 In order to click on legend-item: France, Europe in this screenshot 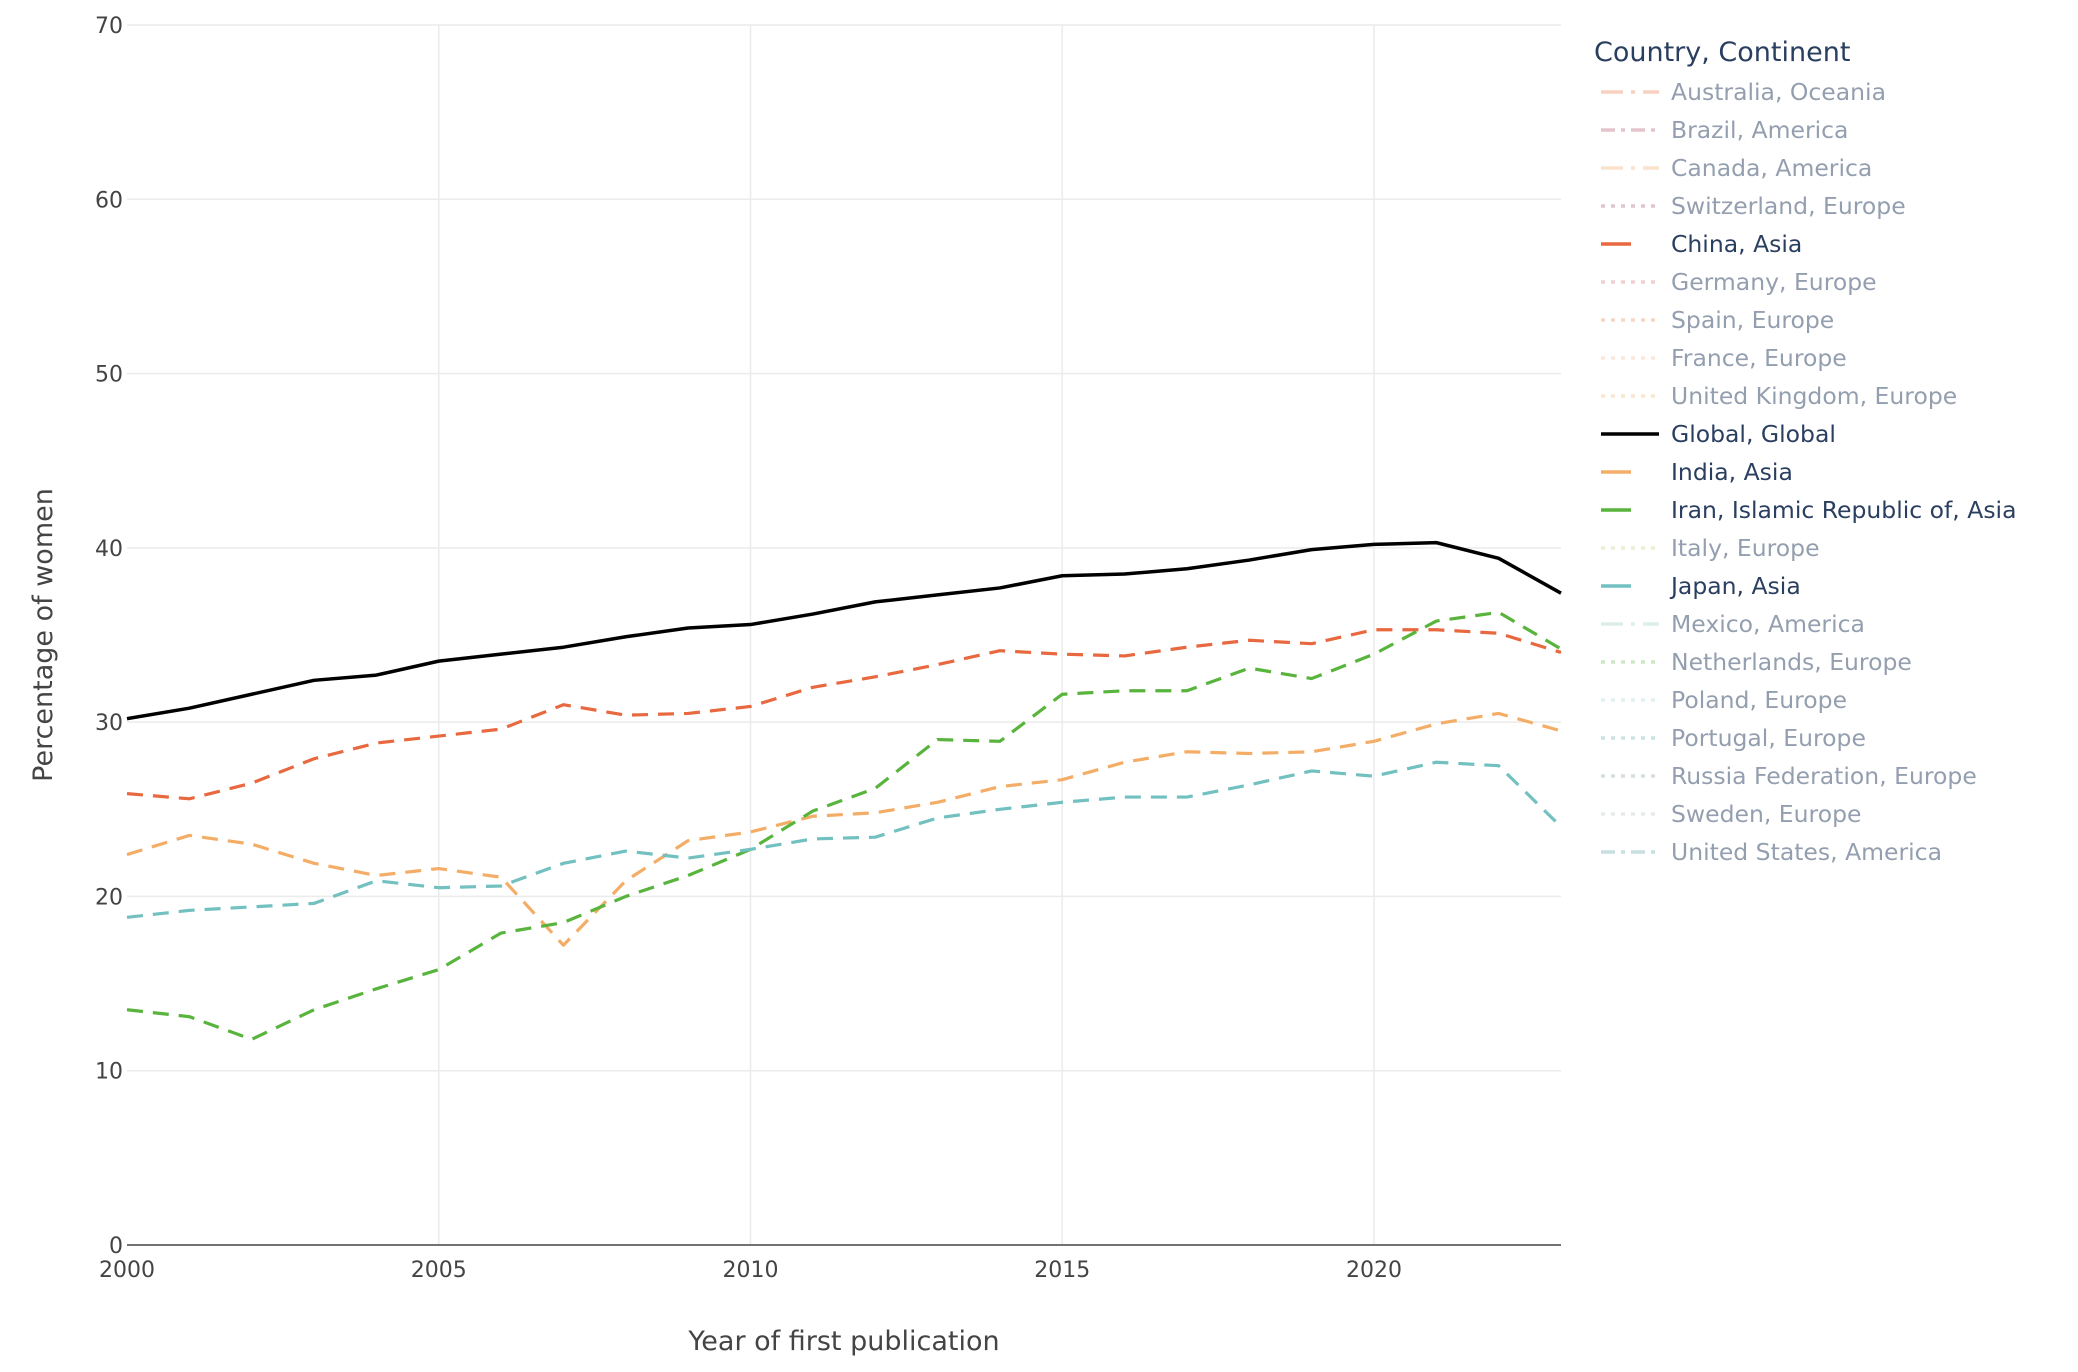, I will do `click(1724, 358)`.